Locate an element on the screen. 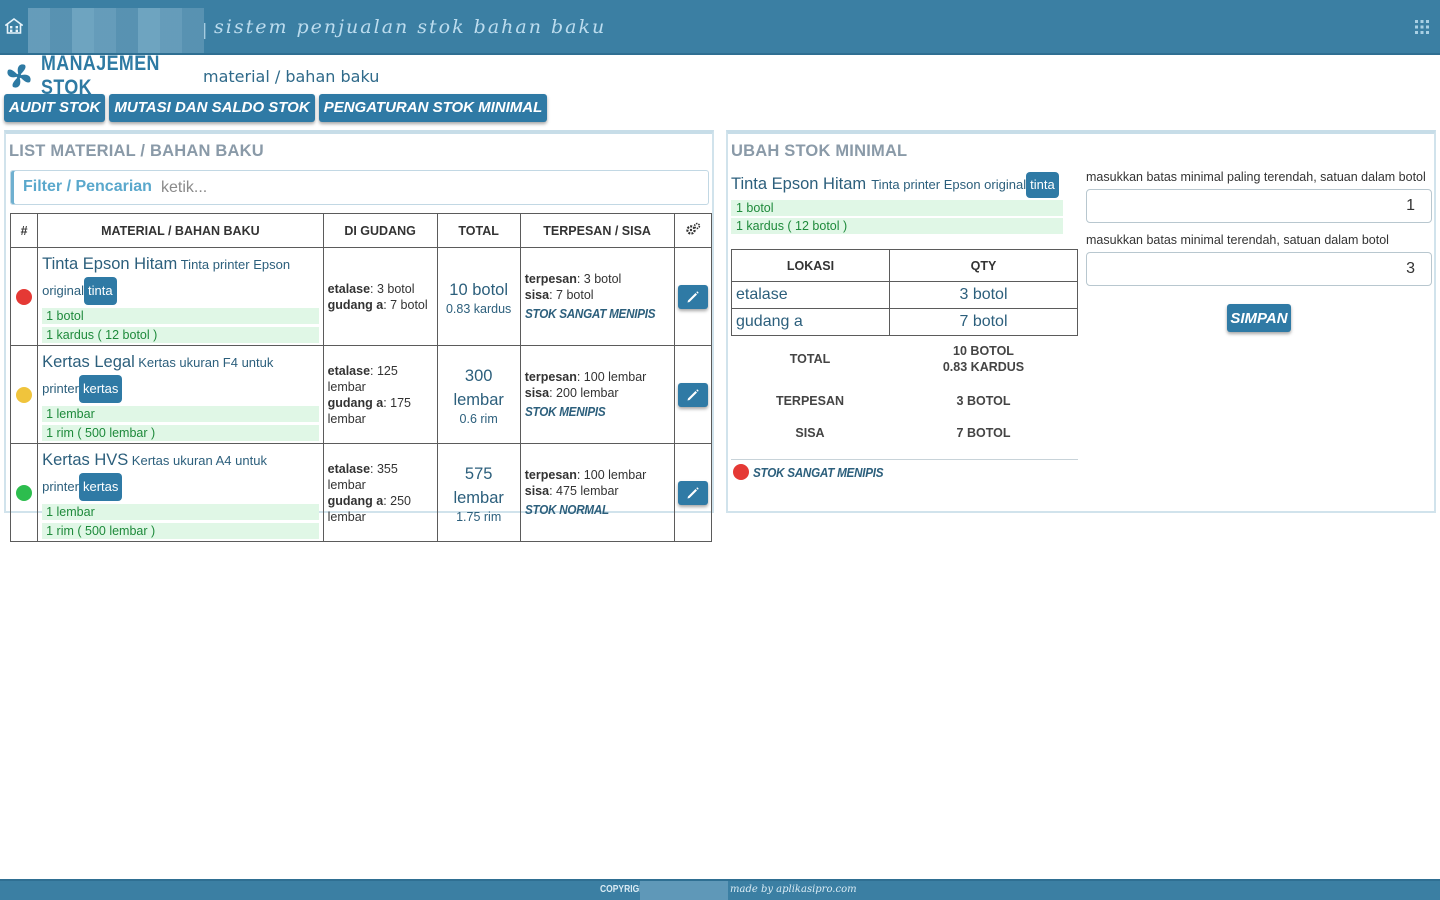 Image resolution: width=1440 pixels, height=900 pixels. material-desc-cont: original is located at coordinates (63, 290).